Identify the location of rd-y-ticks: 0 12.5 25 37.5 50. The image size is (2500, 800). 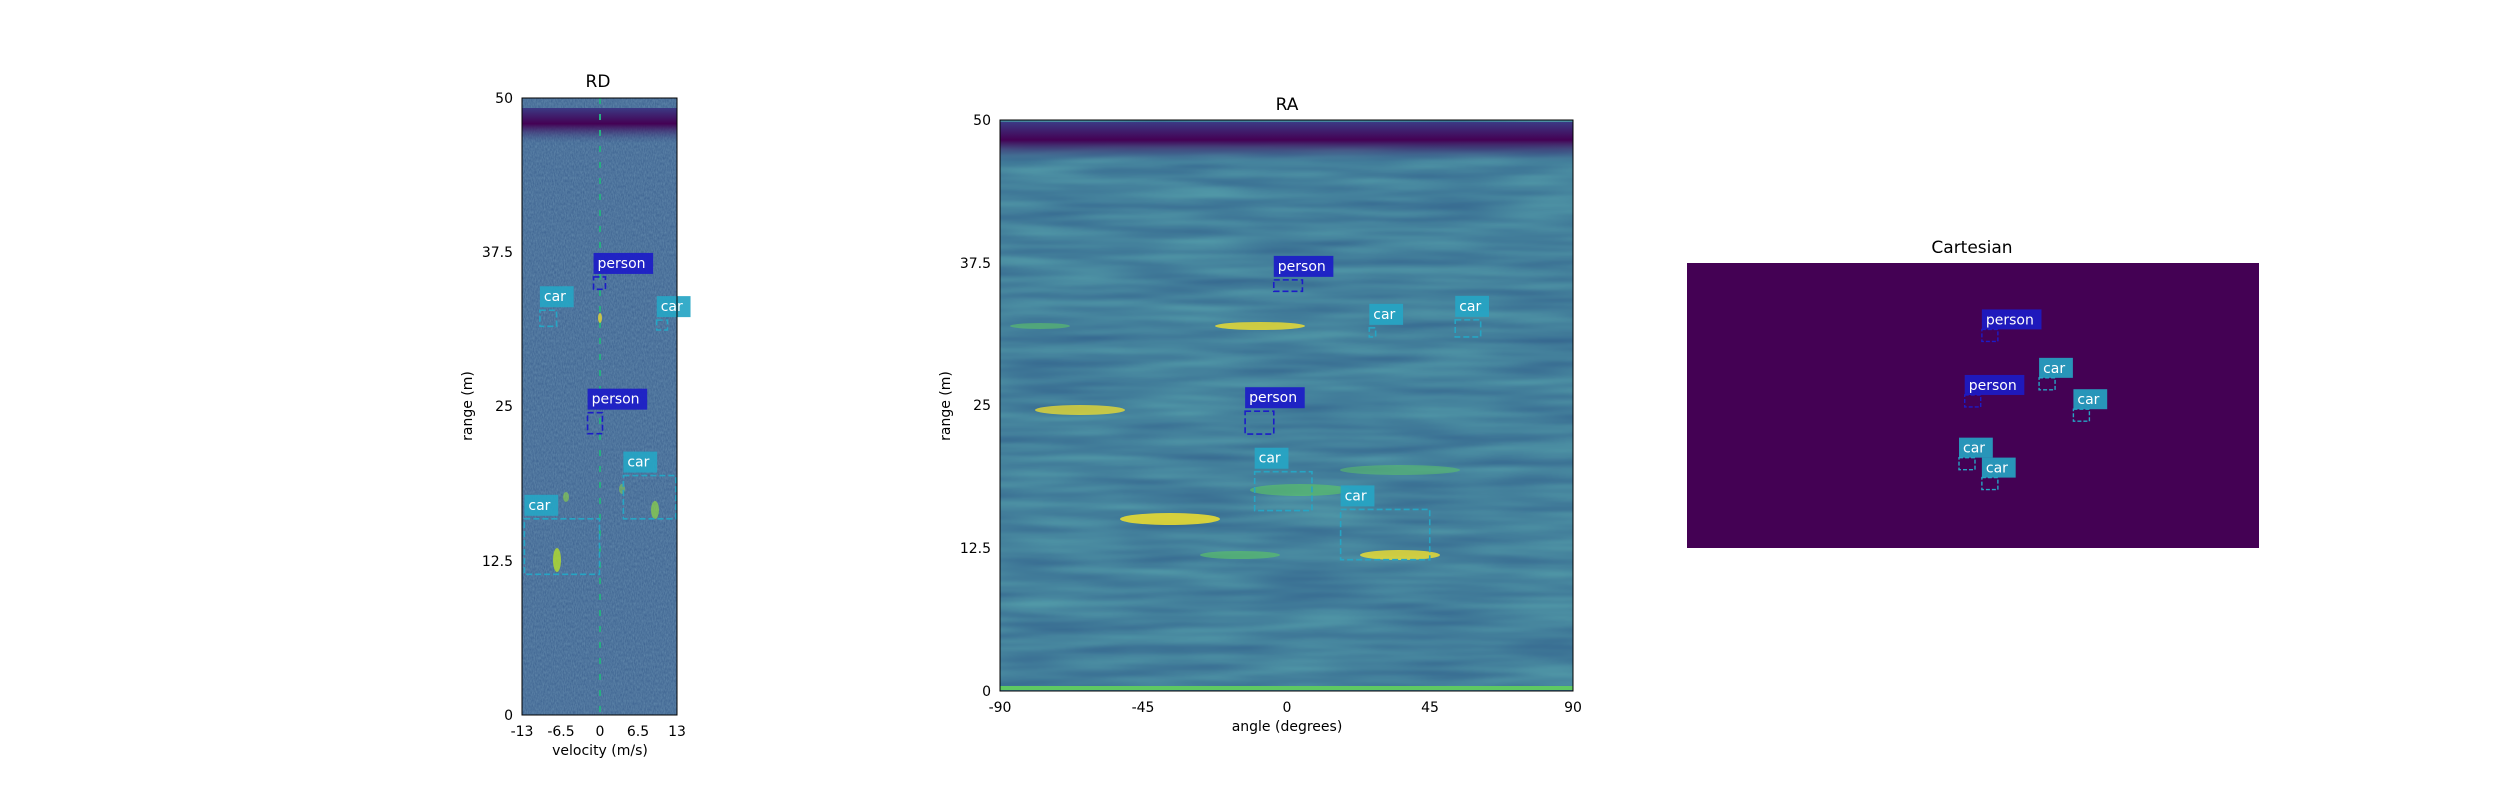
(497, 407).